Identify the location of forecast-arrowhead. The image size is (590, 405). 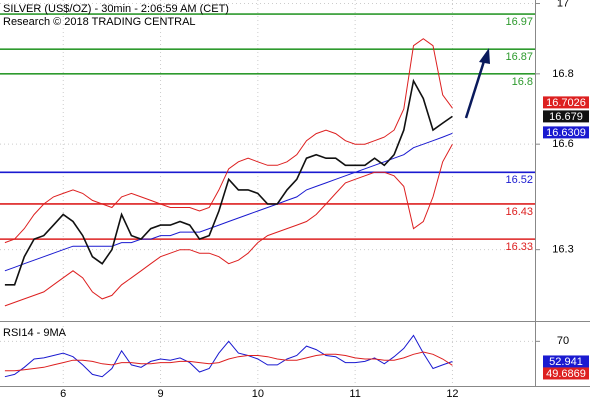
(484, 56).